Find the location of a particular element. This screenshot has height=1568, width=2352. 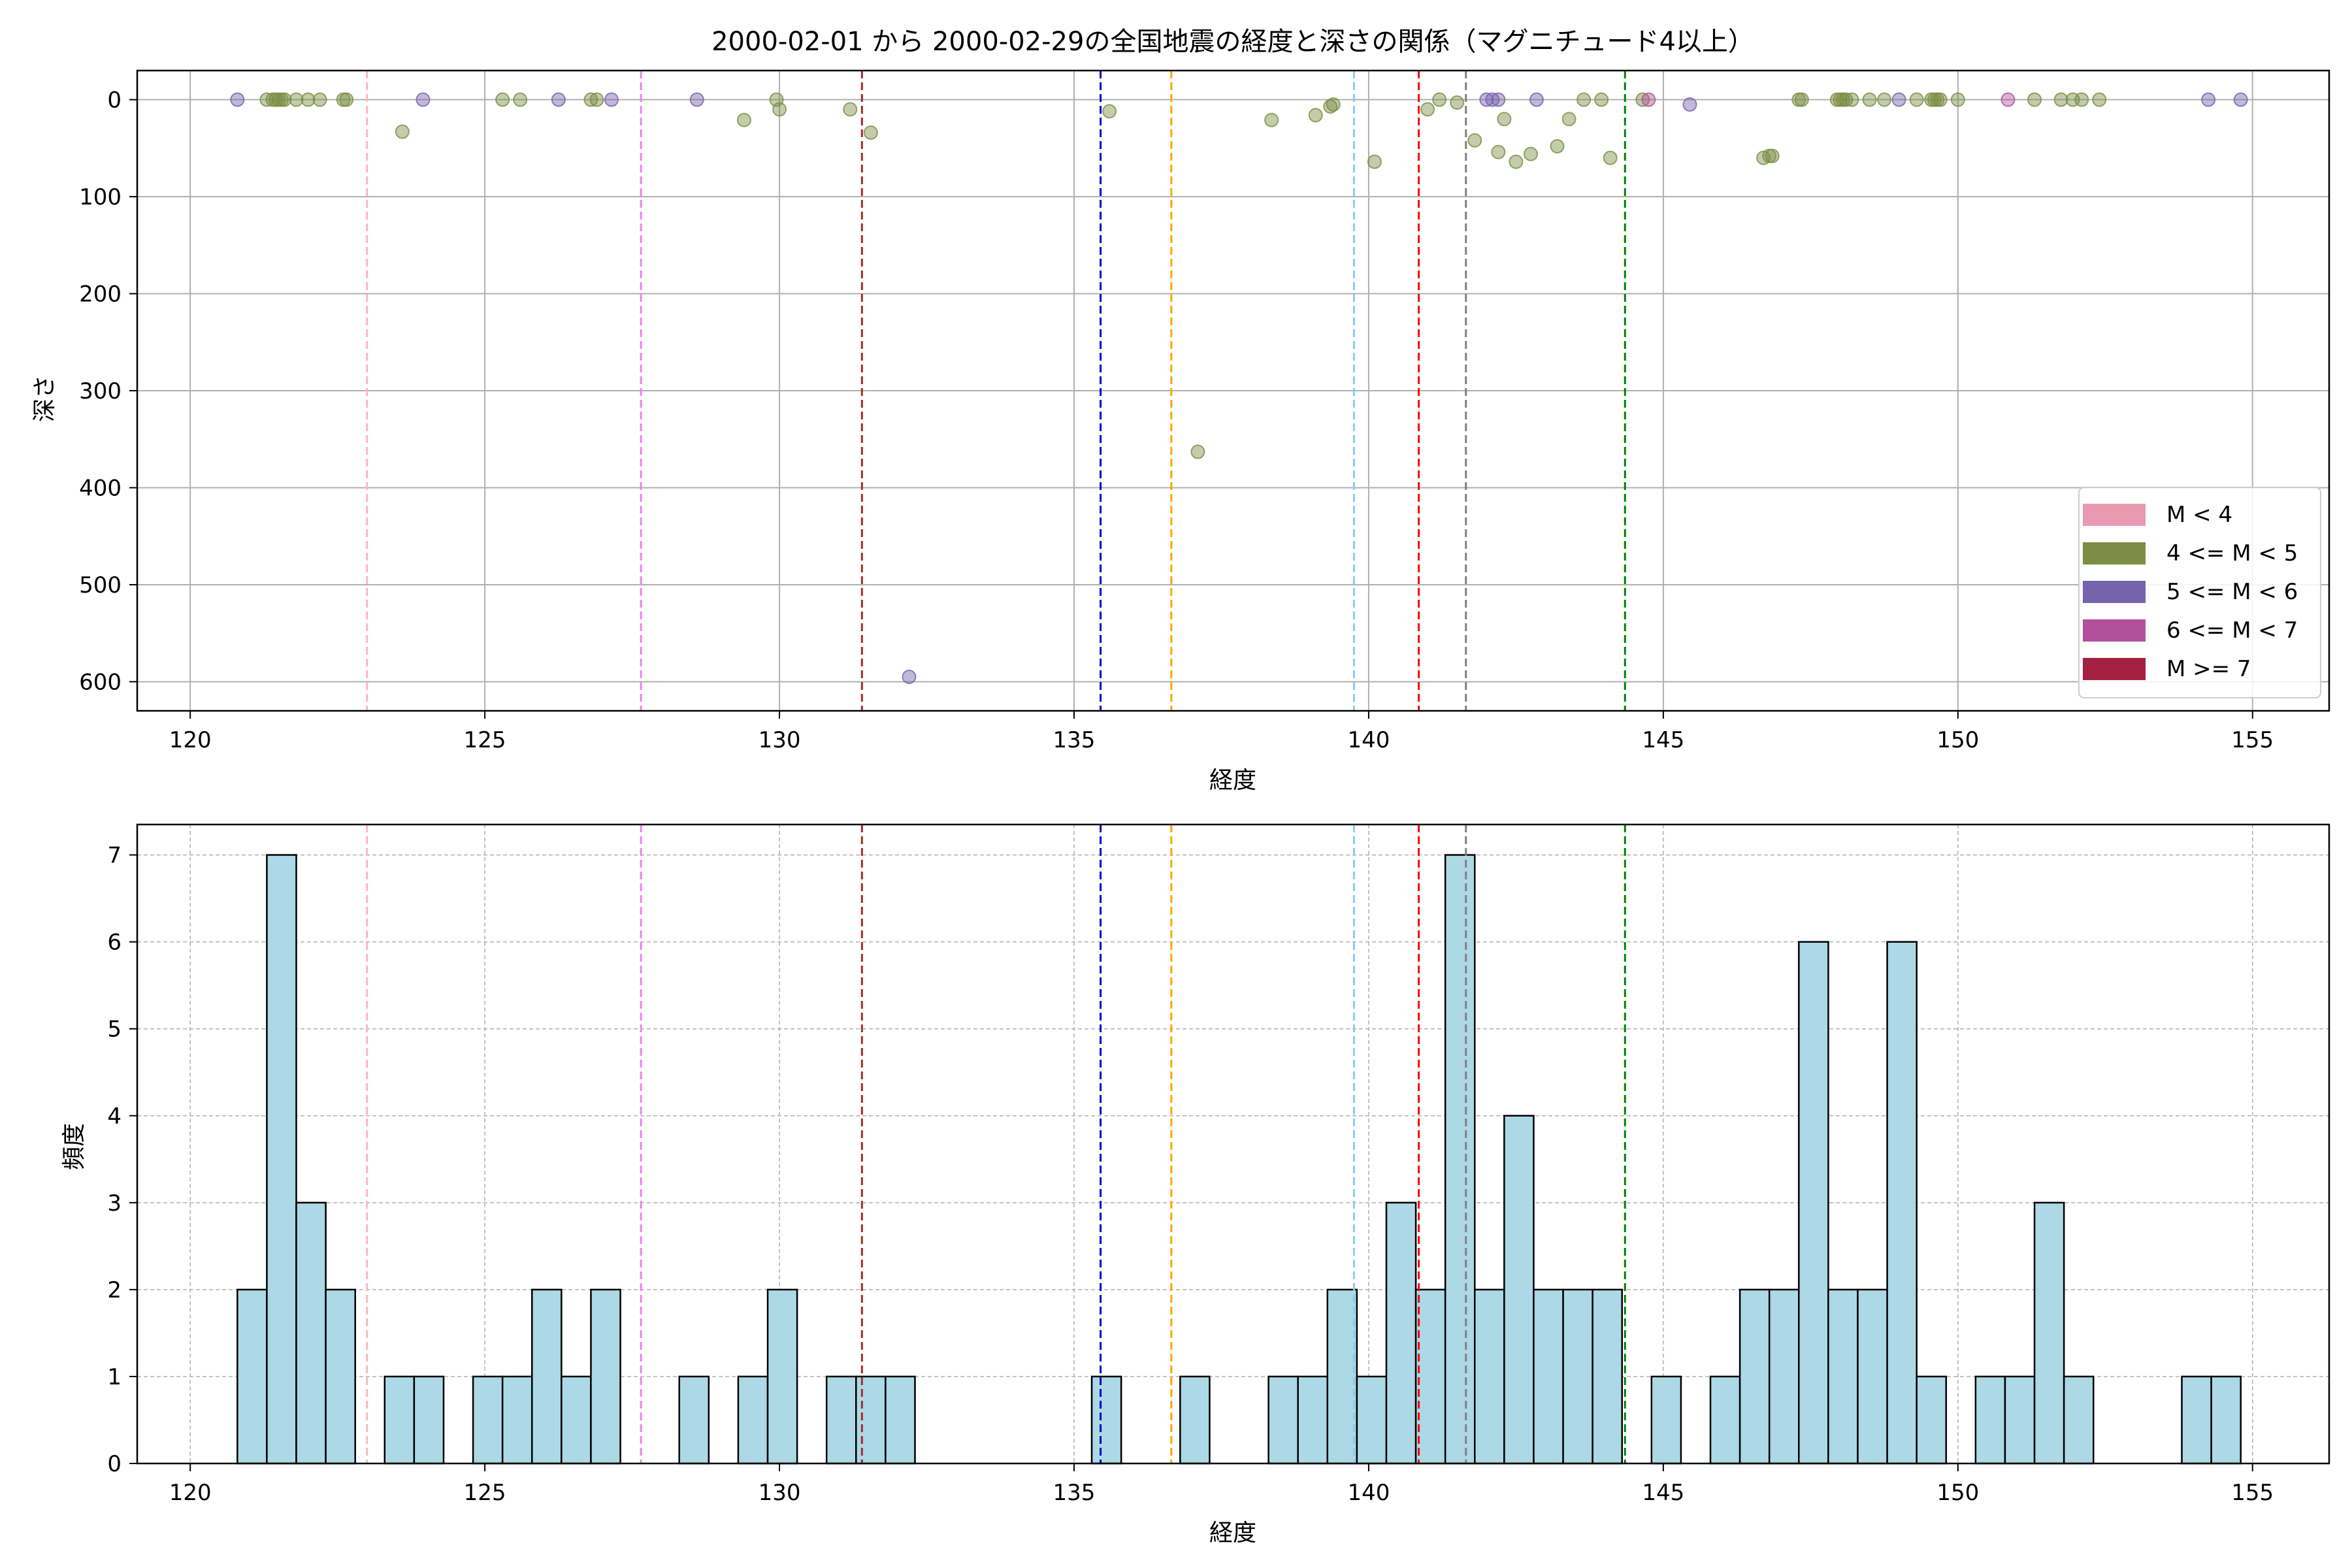

histogram-x-ticks: 120 125 130 135 140 145 150 155 is located at coordinates (1221, 1484).